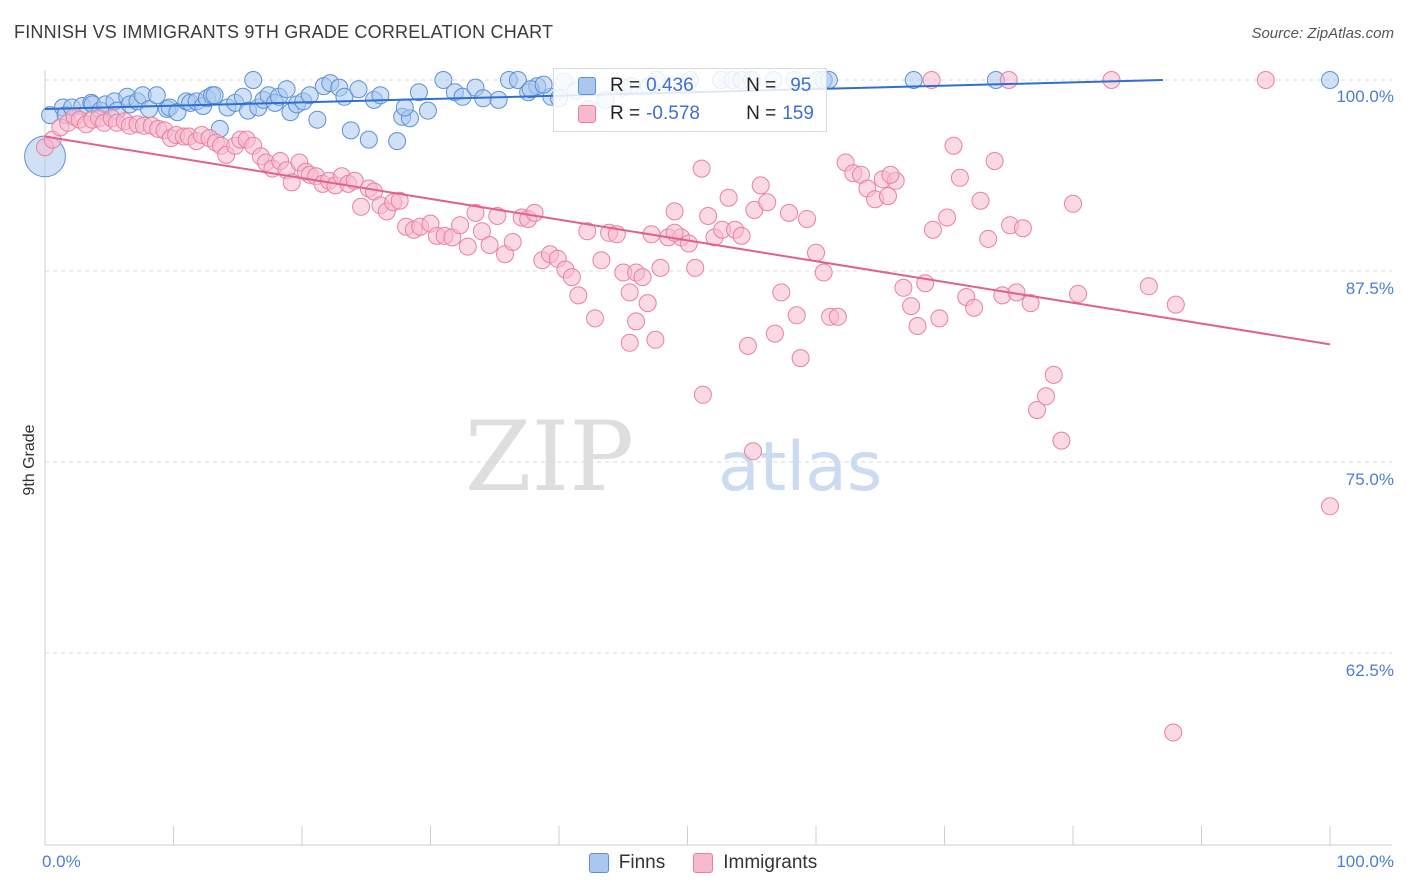 Image resolution: width=1406 pixels, height=892 pixels. I want to click on legend-immigrants-label: Immigrants, so click(770, 862).